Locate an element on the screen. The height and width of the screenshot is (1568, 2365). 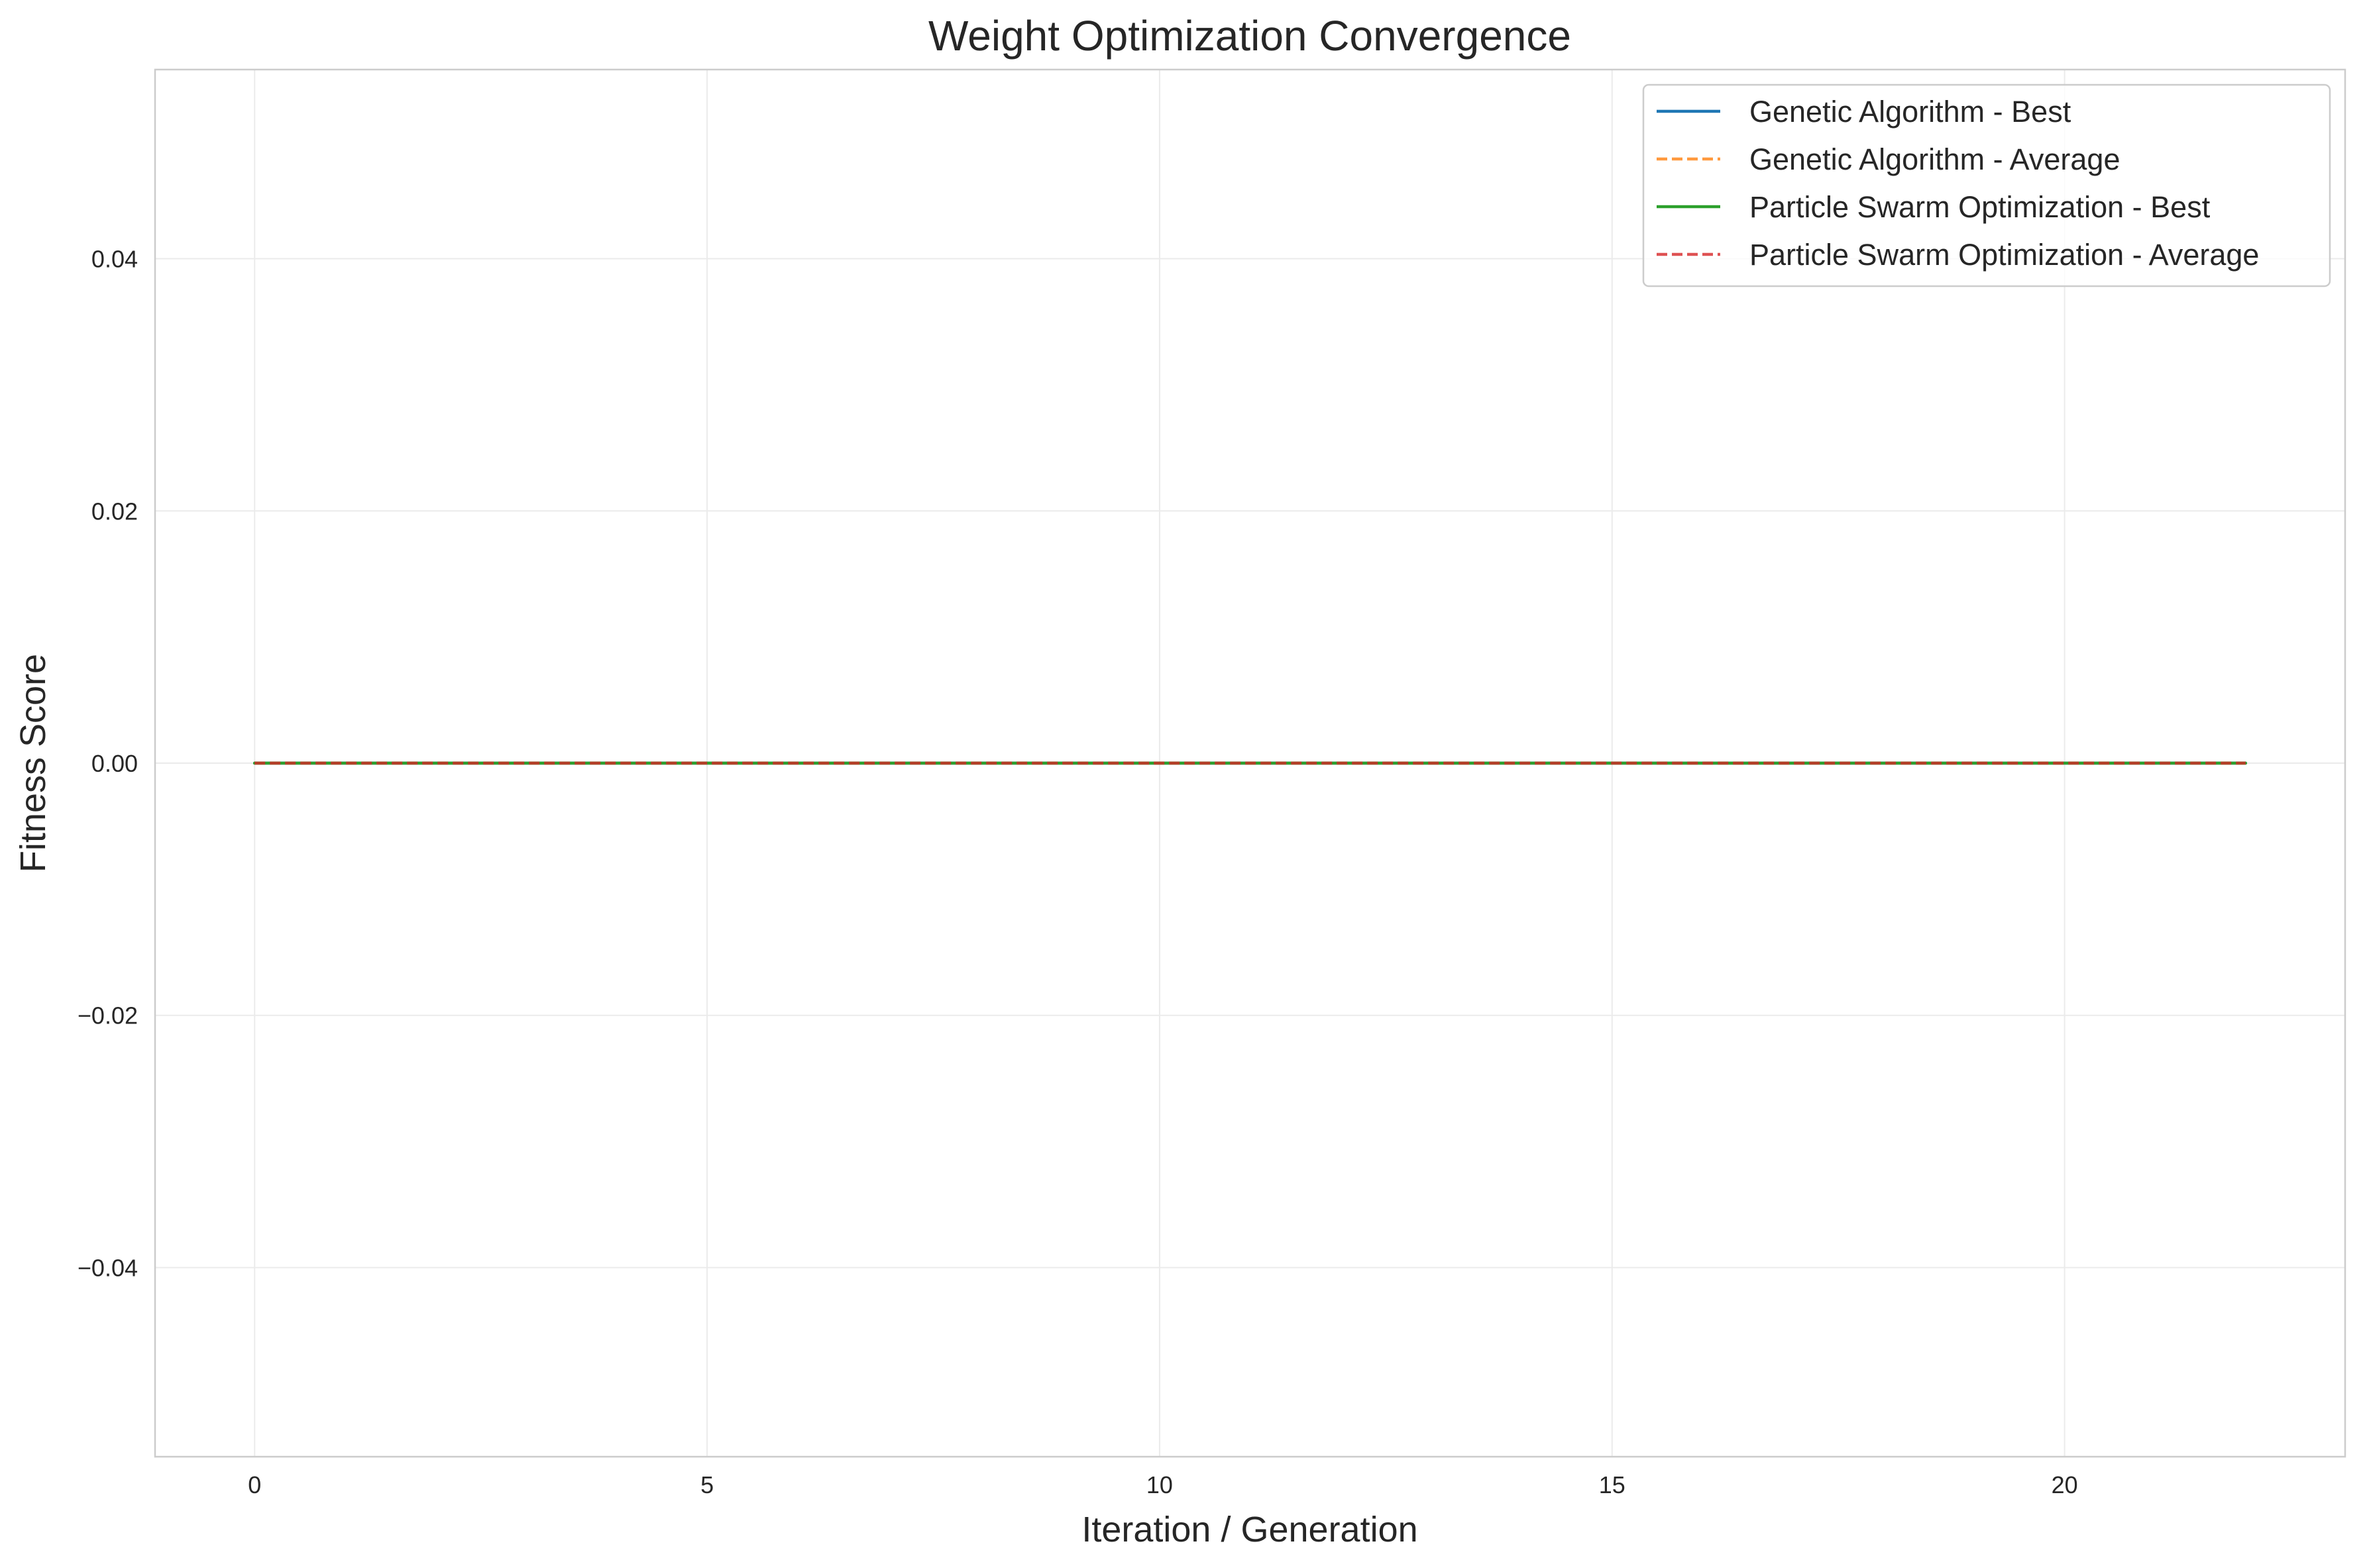
y-tick-label: −0.02 is located at coordinates (108, 1016).